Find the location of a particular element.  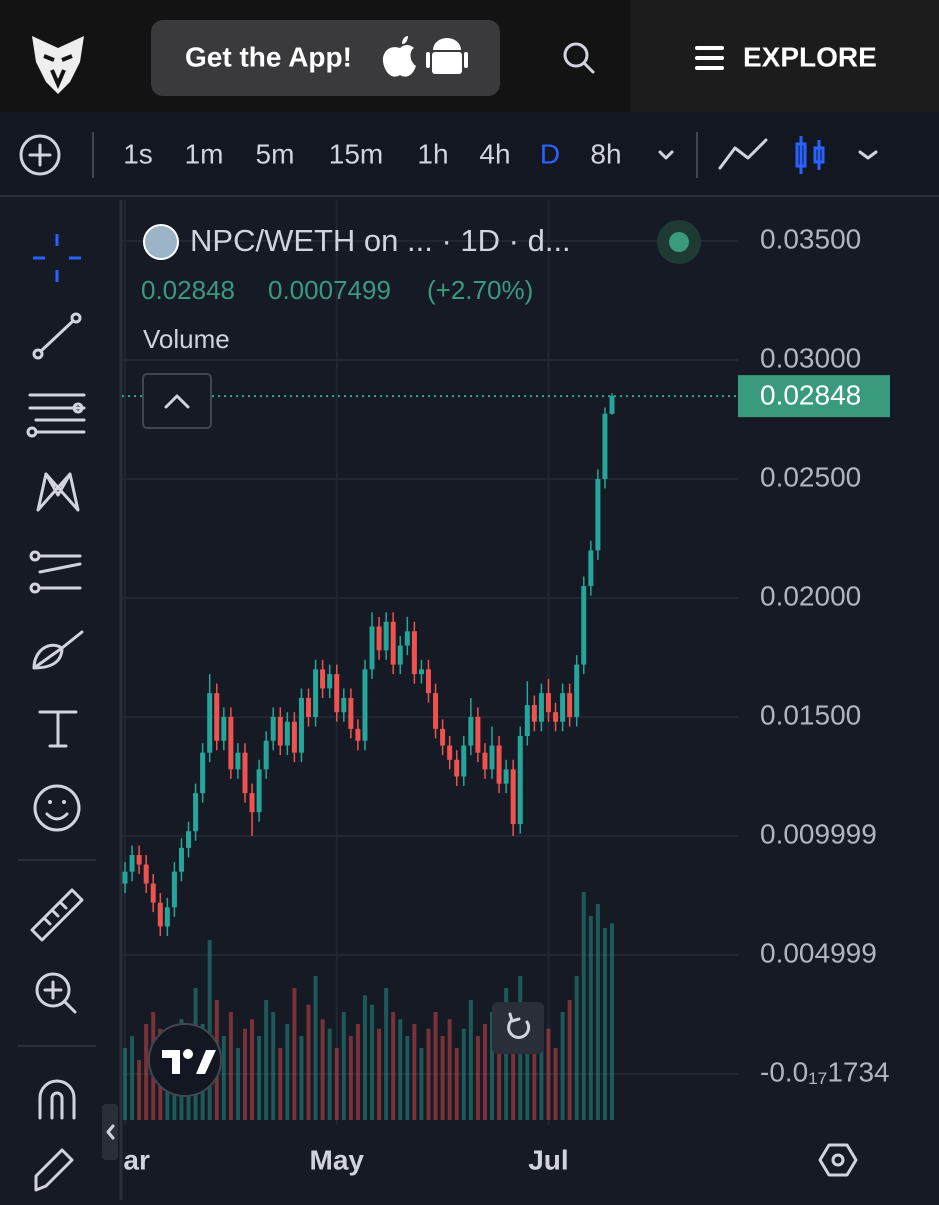

logo is located at coordinates (58, 65).